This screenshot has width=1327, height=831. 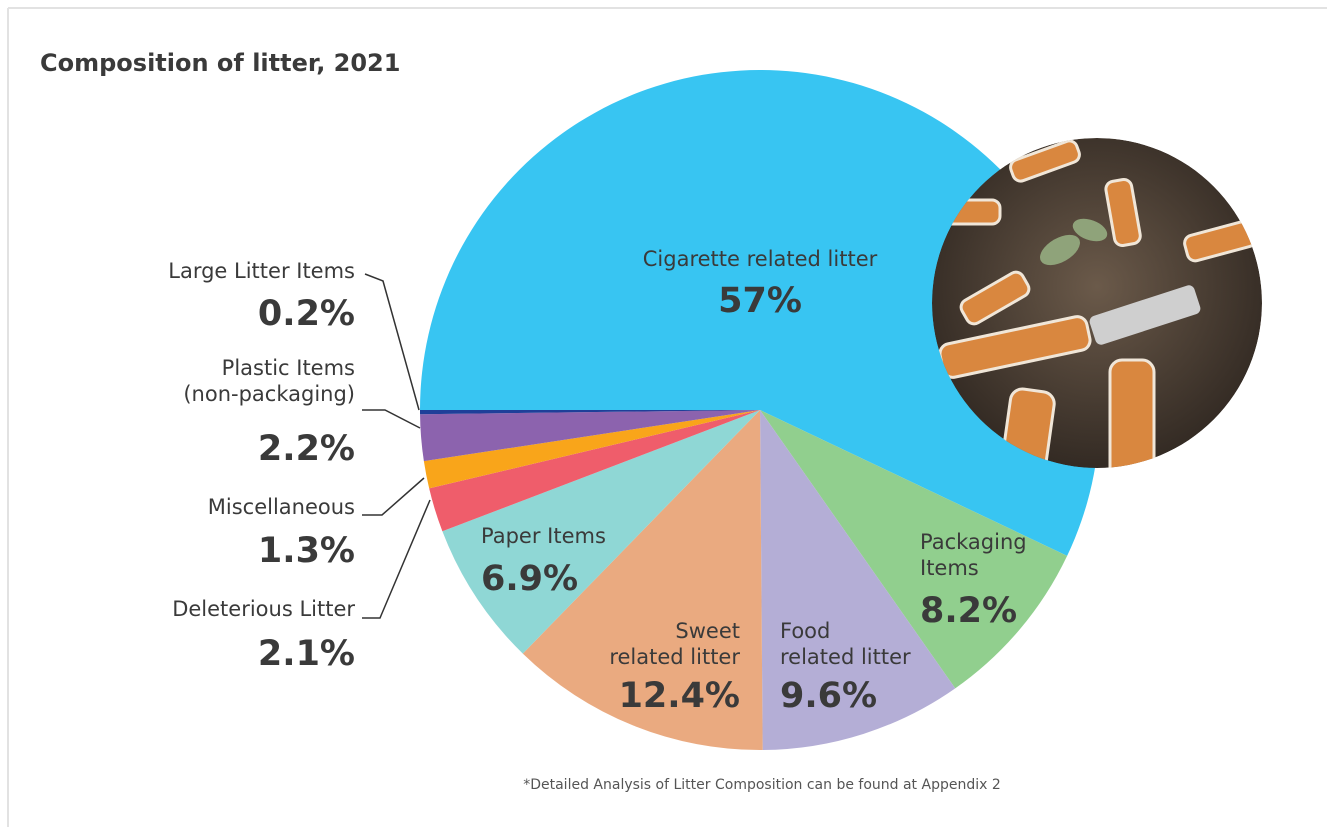 What do you see at coordinates (306, 551) in the screenshot?
I see `slice-value: 1.3%` at bounding box center [306, 551].